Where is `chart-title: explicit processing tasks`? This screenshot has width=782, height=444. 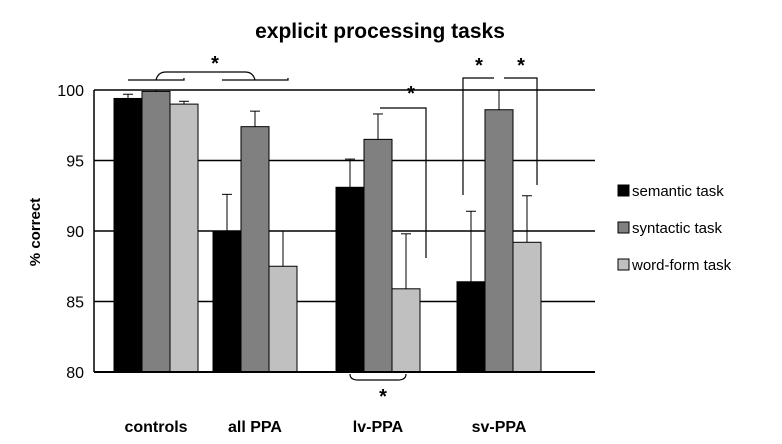 chart-title: explicit processing tasks is located at coordinates (380, 31).